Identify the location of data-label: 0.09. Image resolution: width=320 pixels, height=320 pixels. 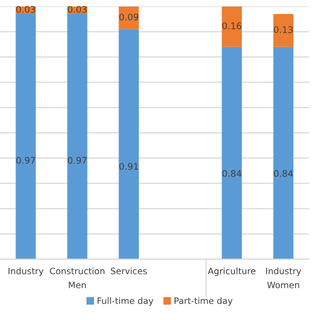
(128, 17).